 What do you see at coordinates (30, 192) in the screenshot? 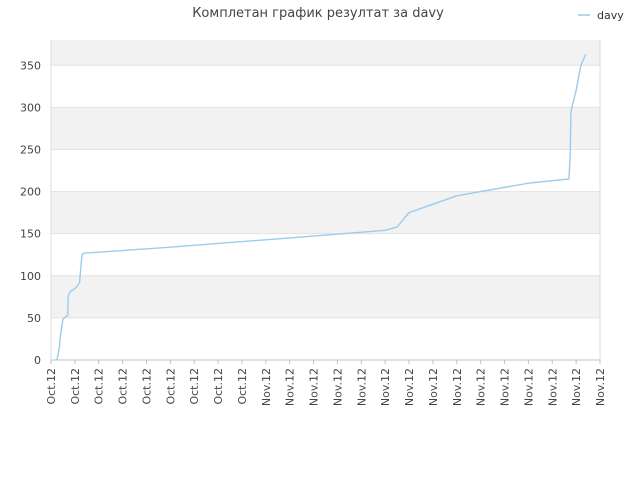
I see `y-tick-label: 200` at bounding box center [30, 192].